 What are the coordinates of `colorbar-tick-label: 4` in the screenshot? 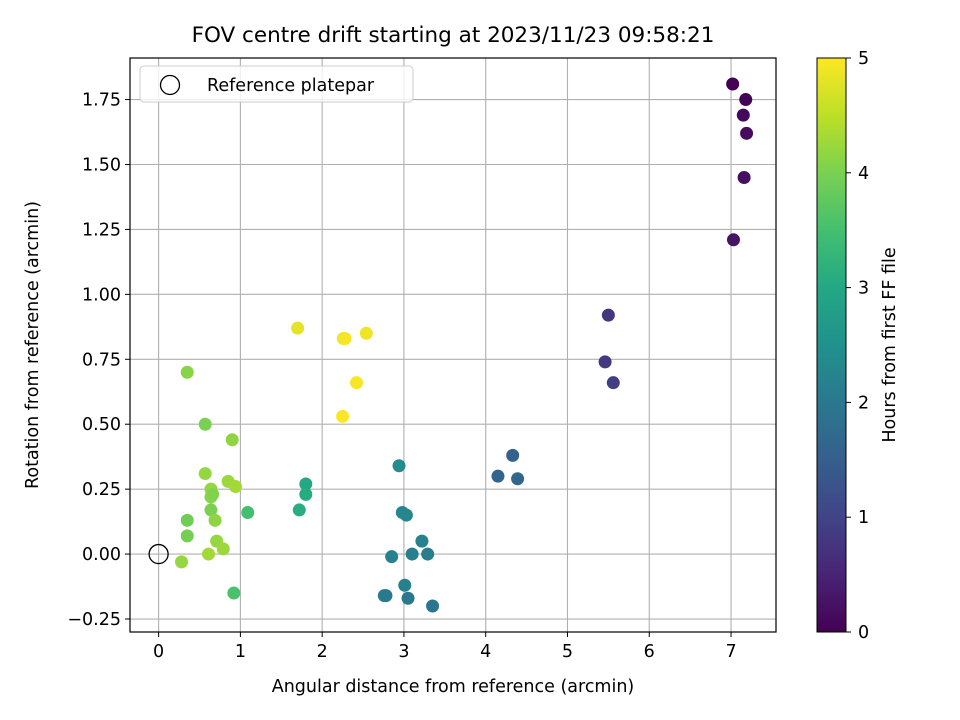 It's located at (863, 174).